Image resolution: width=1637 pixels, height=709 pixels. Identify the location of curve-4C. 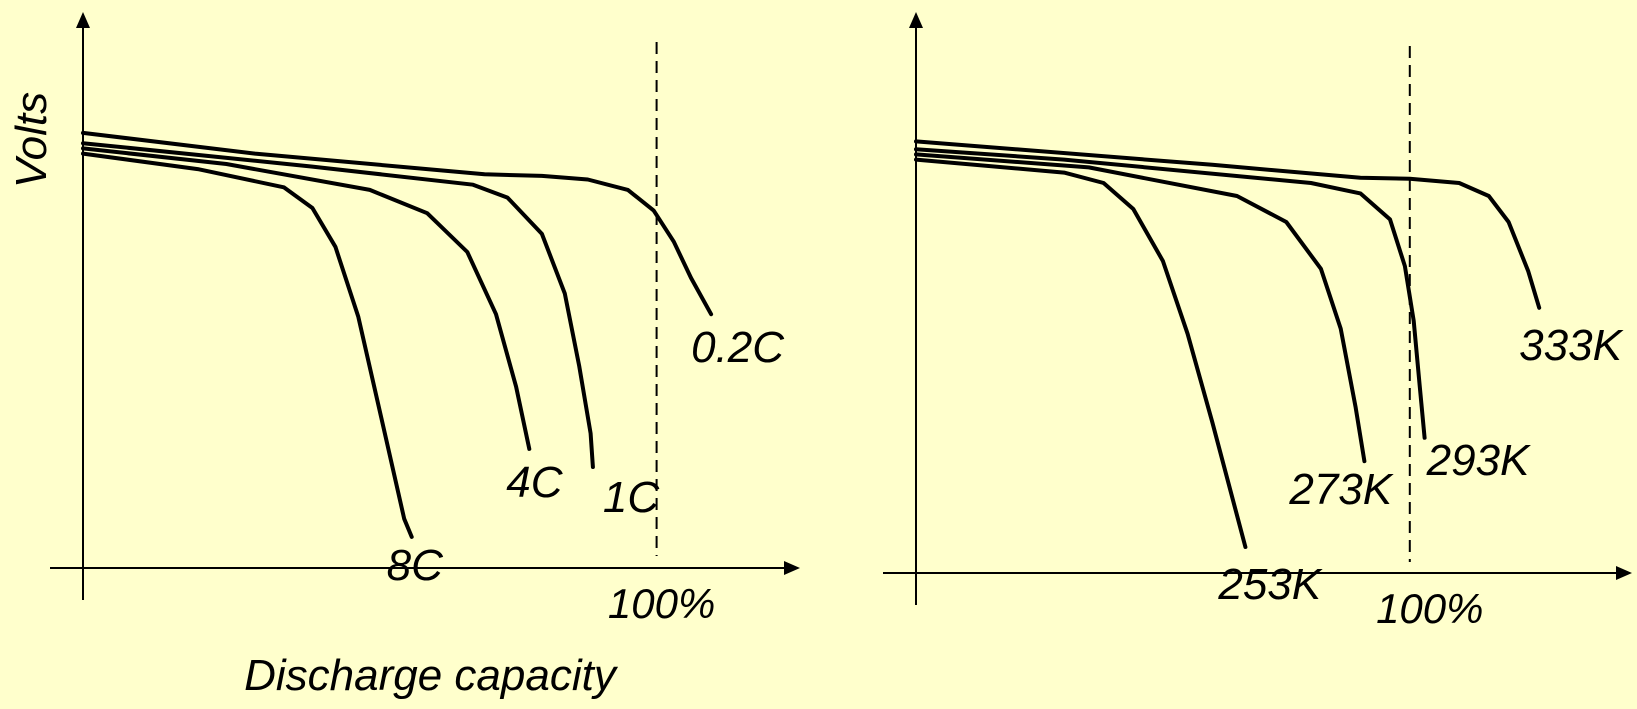
(306, 298).